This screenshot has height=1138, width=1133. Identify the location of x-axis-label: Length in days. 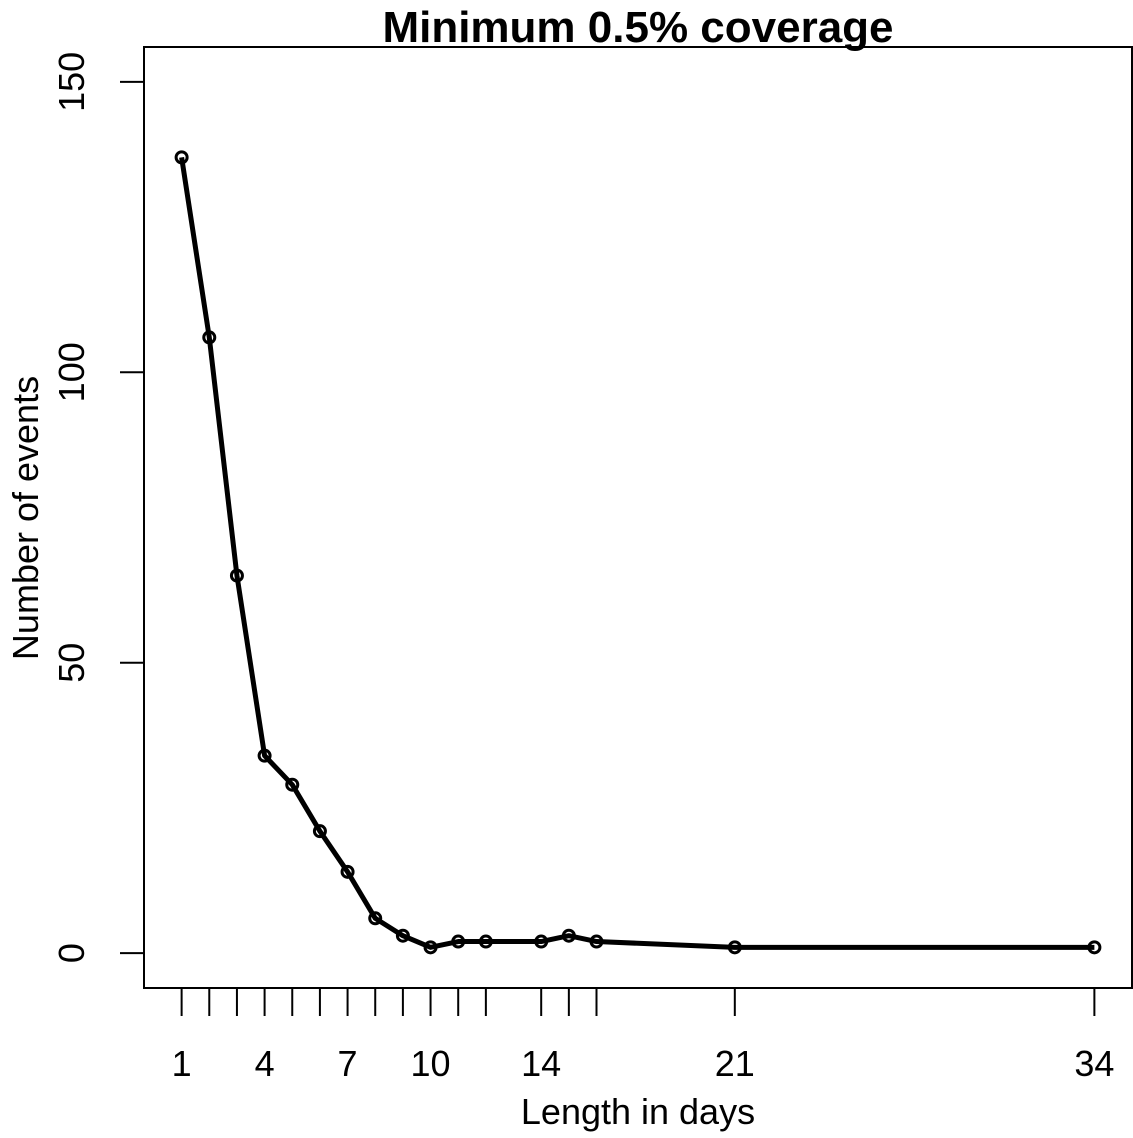
(638, 1111).